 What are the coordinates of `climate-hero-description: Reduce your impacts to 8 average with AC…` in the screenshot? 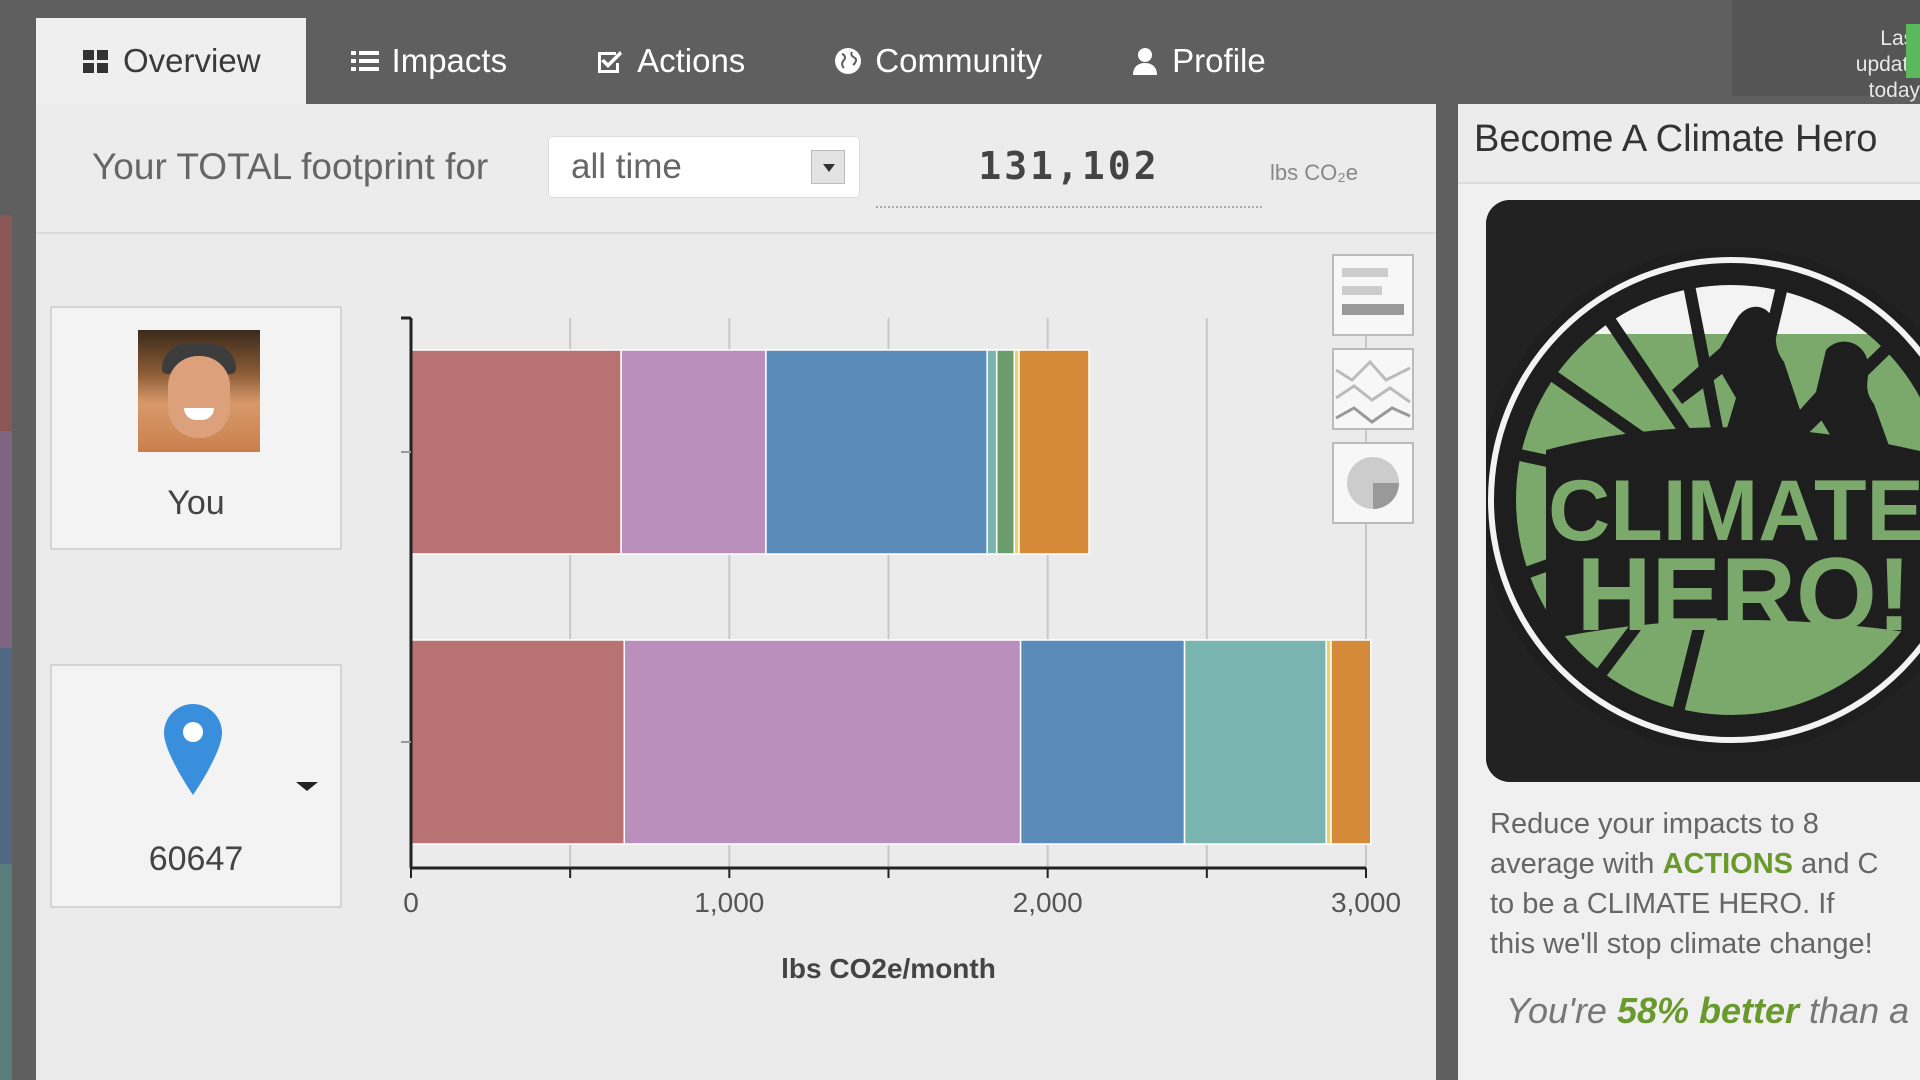 It's located at (1705, 884).